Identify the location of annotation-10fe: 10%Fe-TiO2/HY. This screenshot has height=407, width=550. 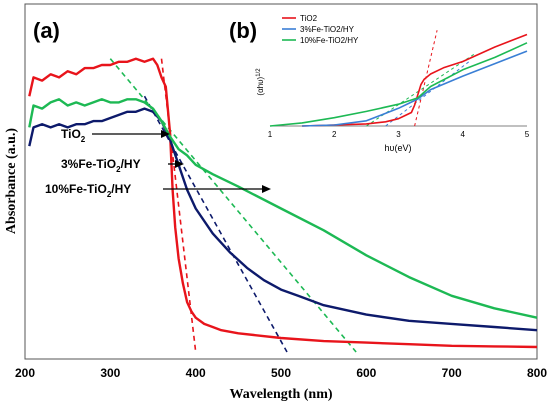
(158, 190).